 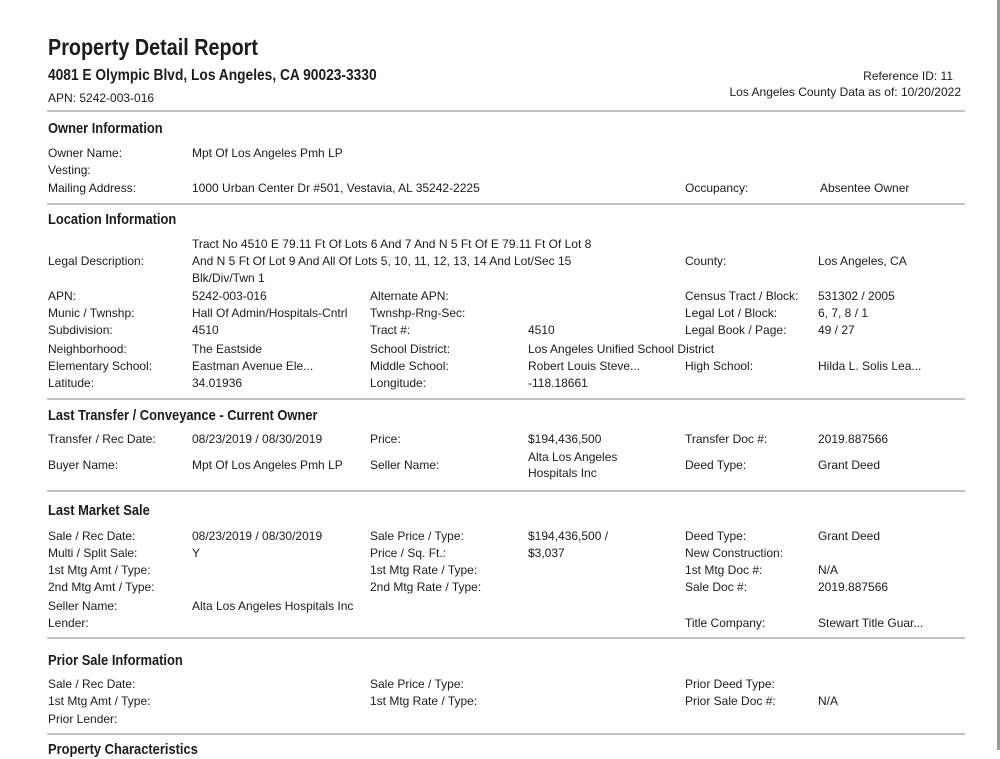 I want to click on mtg1-amt-label: 1st Mtg Amt / Type:, so click(x=99, y=570).